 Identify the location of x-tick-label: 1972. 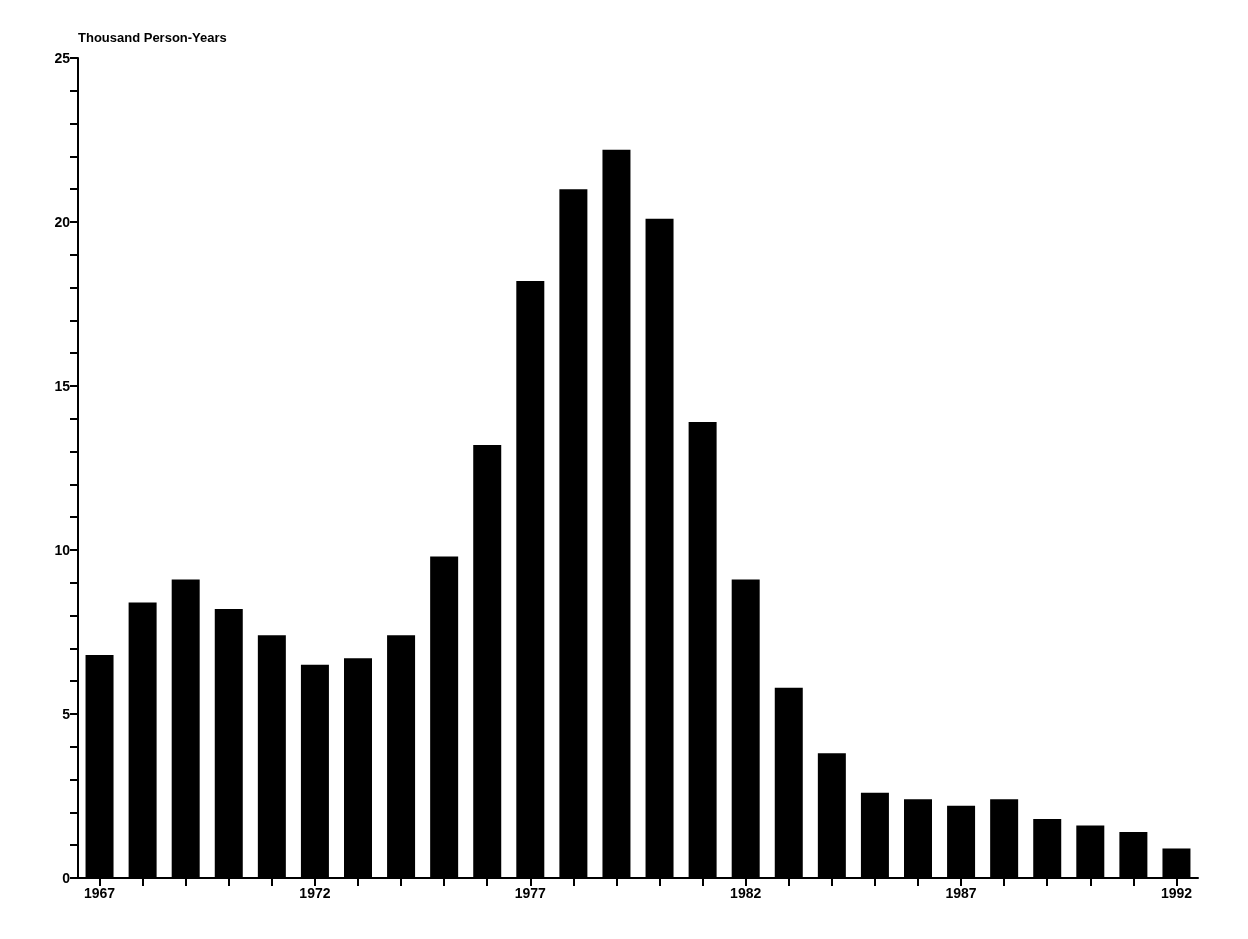
(315, 893).